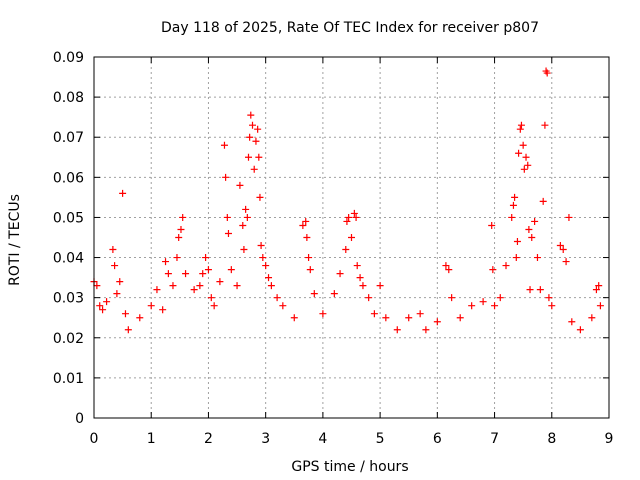 The width and height of the screenshot is (640, 480). What do you see at coordinates (79, 419) in the screenshot?
I see `y-tick-label: 0` at bounding box center [79, 419].